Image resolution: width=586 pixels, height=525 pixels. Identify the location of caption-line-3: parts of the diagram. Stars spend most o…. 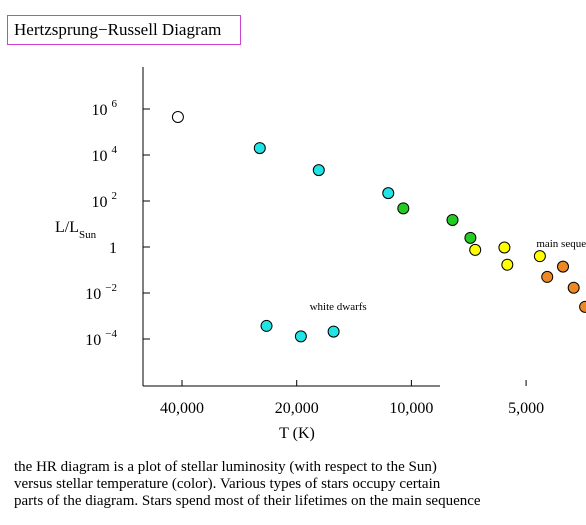
(247, 501).